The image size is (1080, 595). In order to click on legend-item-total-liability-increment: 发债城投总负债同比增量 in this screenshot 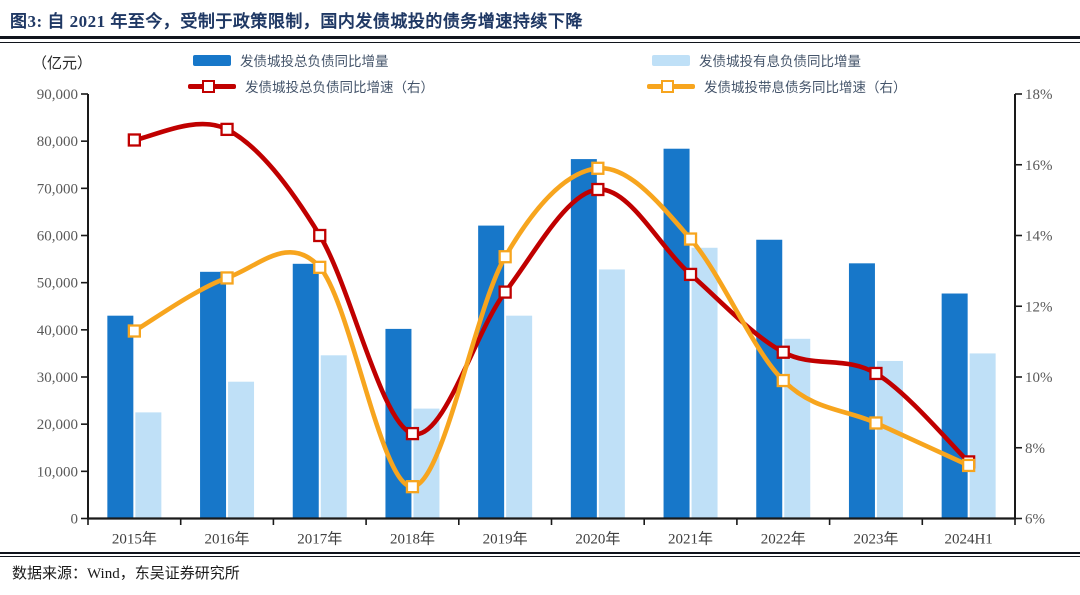, I will do `click(291, 60)`.